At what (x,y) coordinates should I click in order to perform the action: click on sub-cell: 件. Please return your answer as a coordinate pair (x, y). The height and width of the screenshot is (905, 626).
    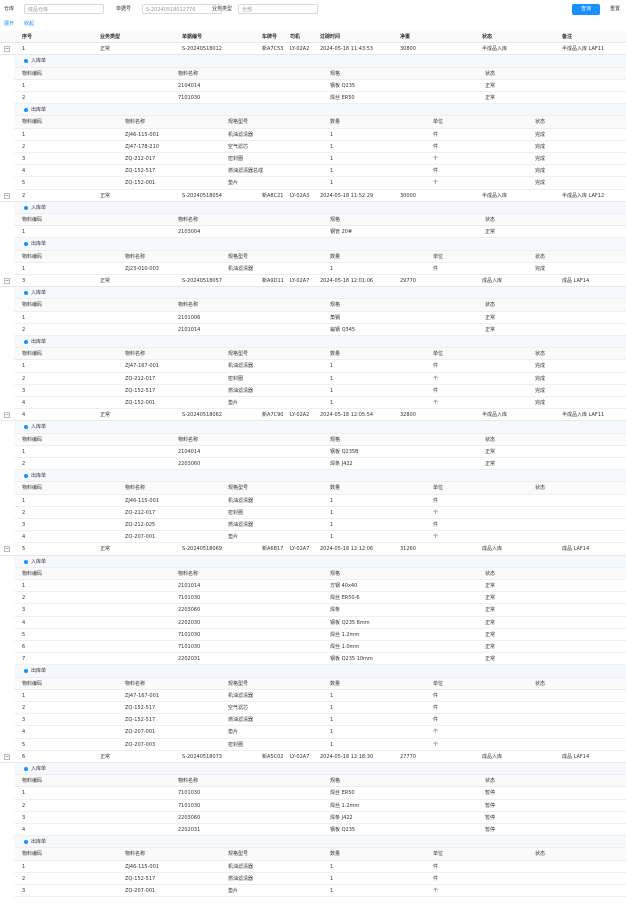
    Looking at the image, I should click on (436, 525).